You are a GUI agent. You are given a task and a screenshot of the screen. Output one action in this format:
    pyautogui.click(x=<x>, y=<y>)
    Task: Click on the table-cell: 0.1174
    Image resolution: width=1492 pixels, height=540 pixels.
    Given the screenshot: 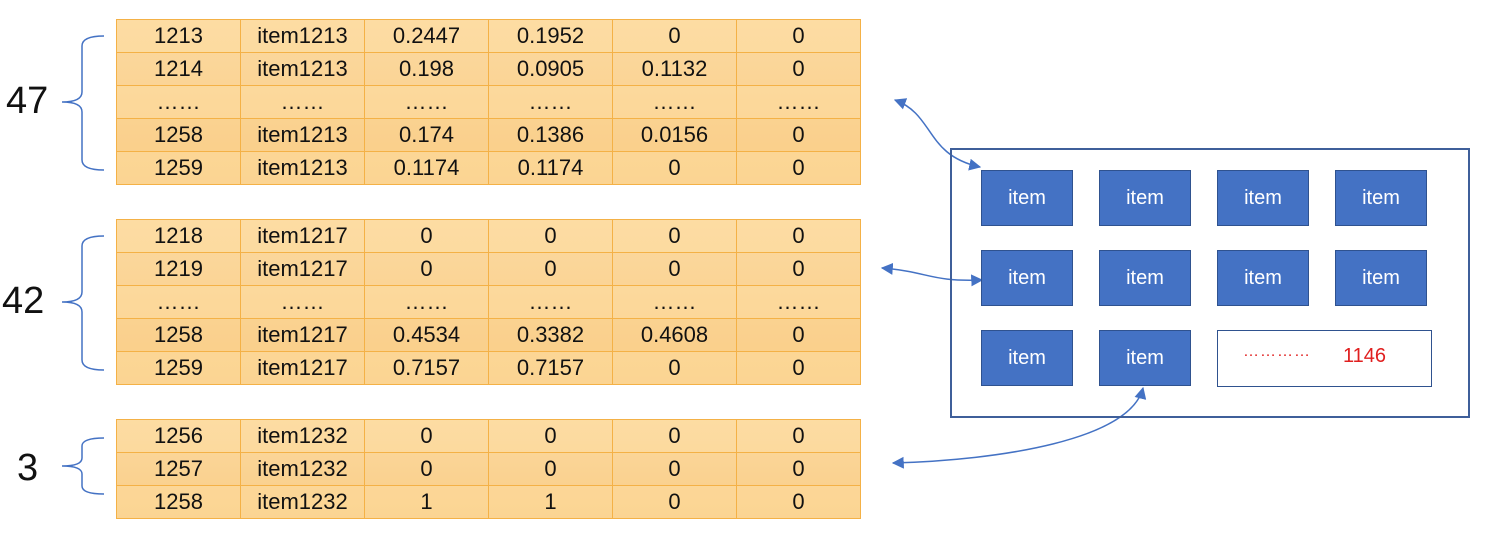 What is the action you would take?
    pyautogui.click(x=426, y=168)
    